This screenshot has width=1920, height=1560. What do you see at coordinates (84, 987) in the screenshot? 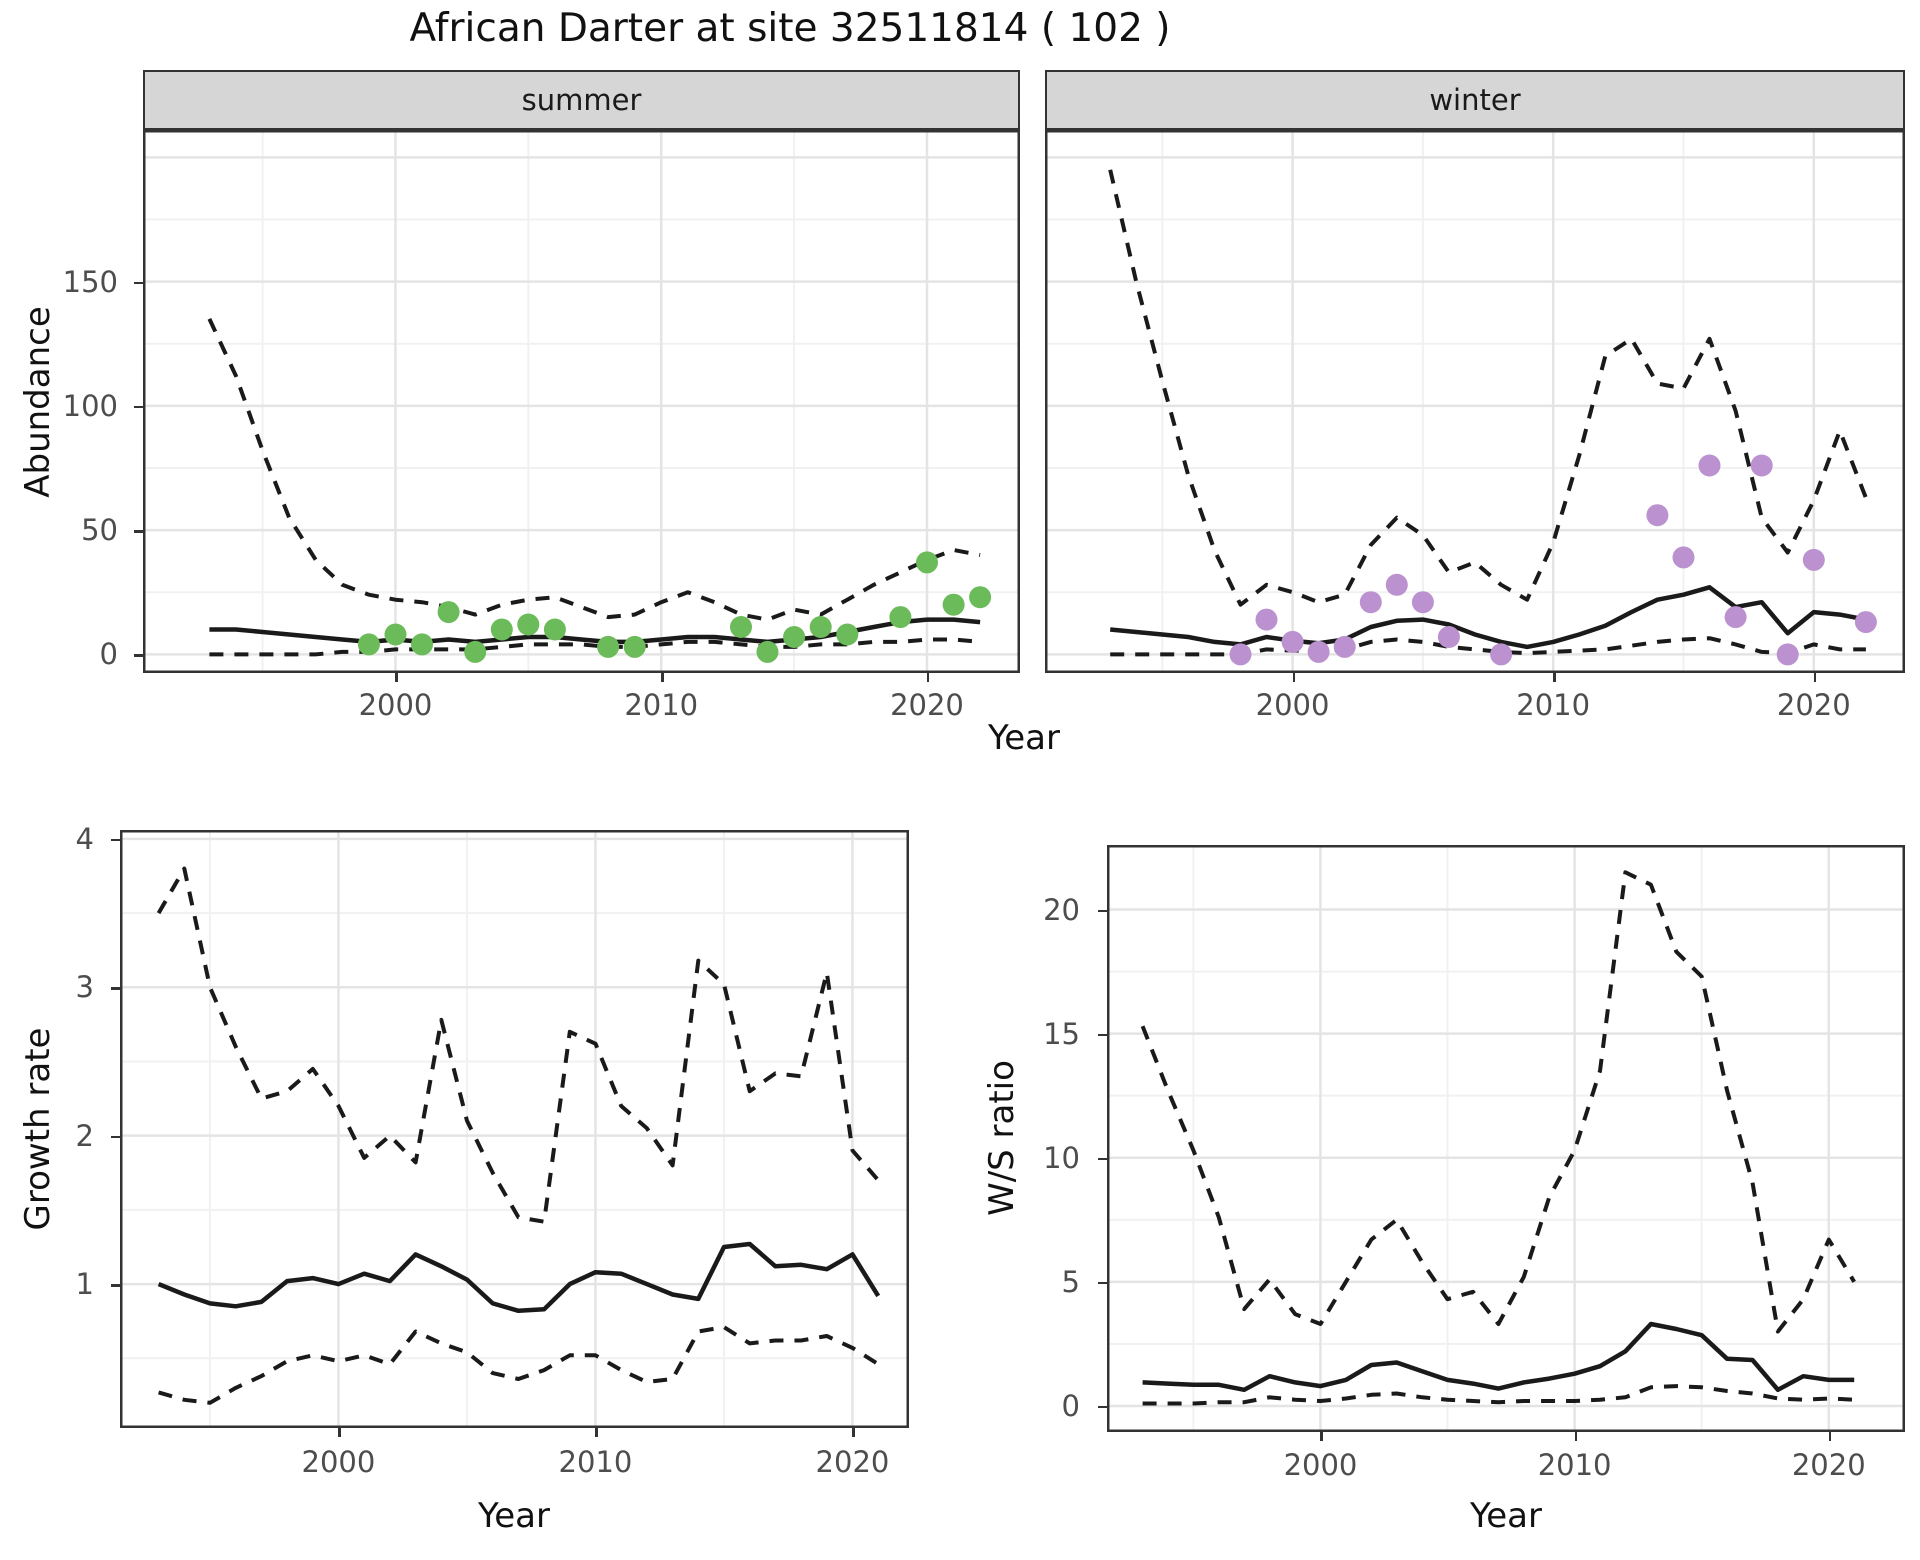
I see `y-tick-label: 3` at bounding box center [84, 987].